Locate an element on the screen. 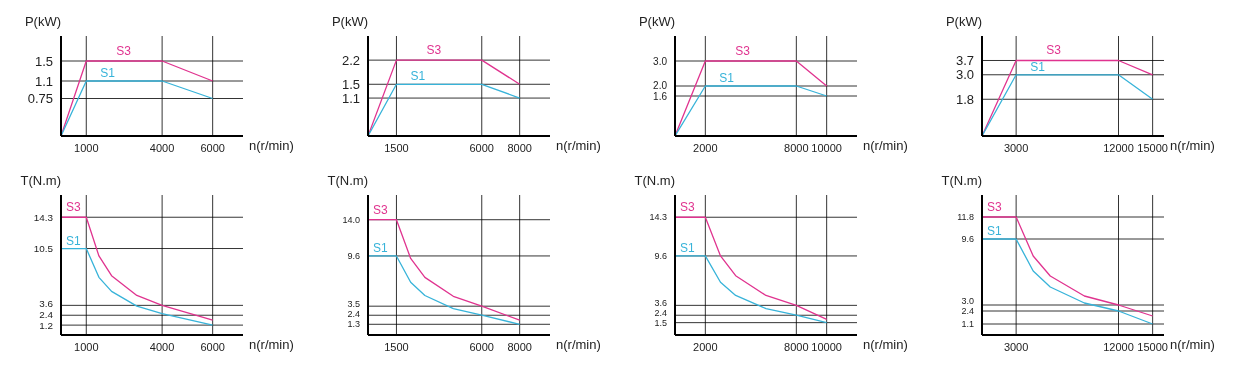  y-tick-label: 14.0 is located at coordinates (351, 219).